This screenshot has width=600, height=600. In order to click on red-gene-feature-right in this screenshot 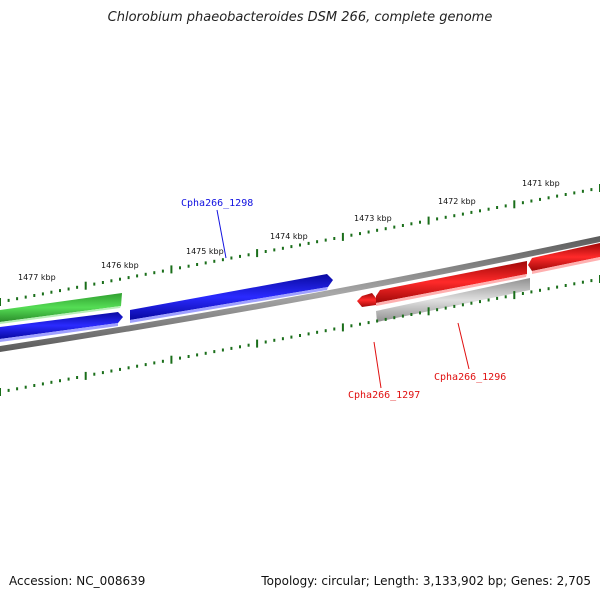, I will do `click(564, 257)`.